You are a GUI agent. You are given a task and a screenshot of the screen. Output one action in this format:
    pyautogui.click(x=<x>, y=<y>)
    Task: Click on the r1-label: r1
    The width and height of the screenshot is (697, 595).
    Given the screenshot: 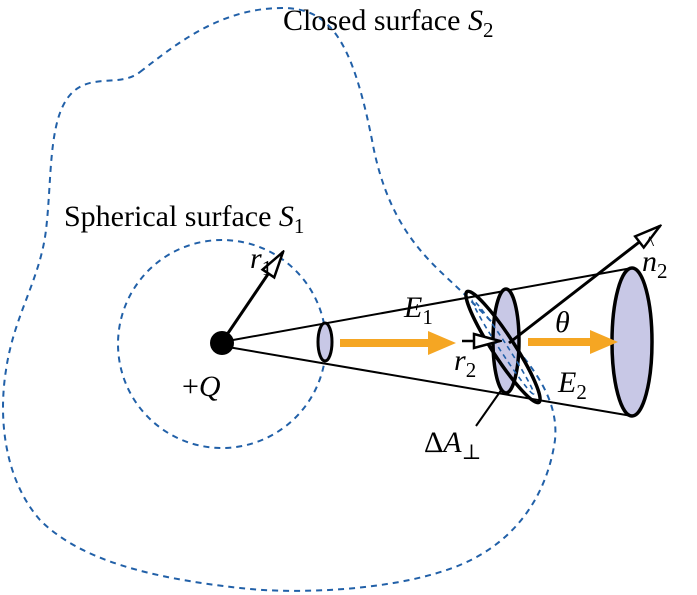 What is the action you would take?
    pyautogui.click(x=261, y=260)
    